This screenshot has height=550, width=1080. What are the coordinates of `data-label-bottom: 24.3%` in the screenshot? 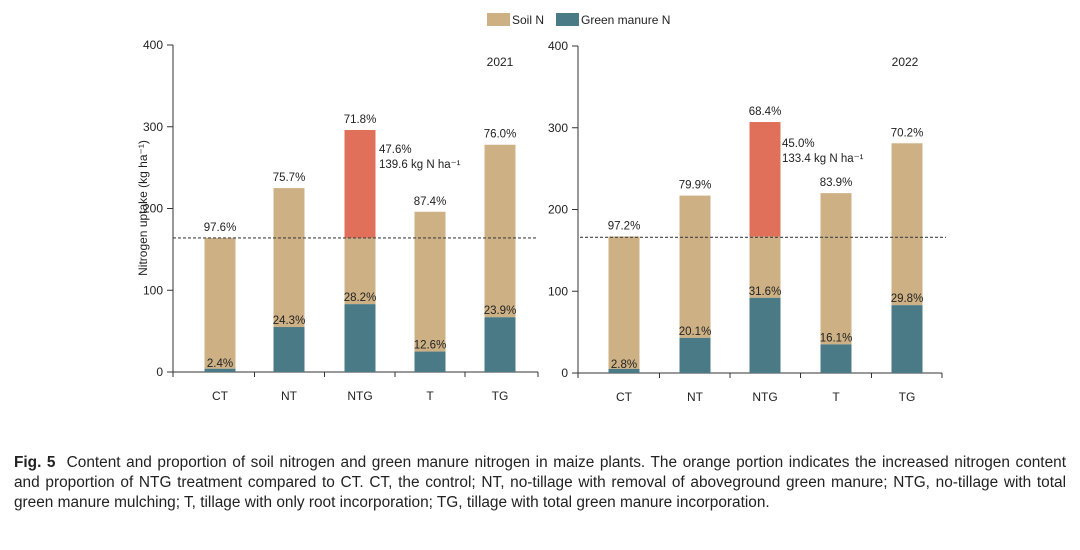 It's located at (289, 321).